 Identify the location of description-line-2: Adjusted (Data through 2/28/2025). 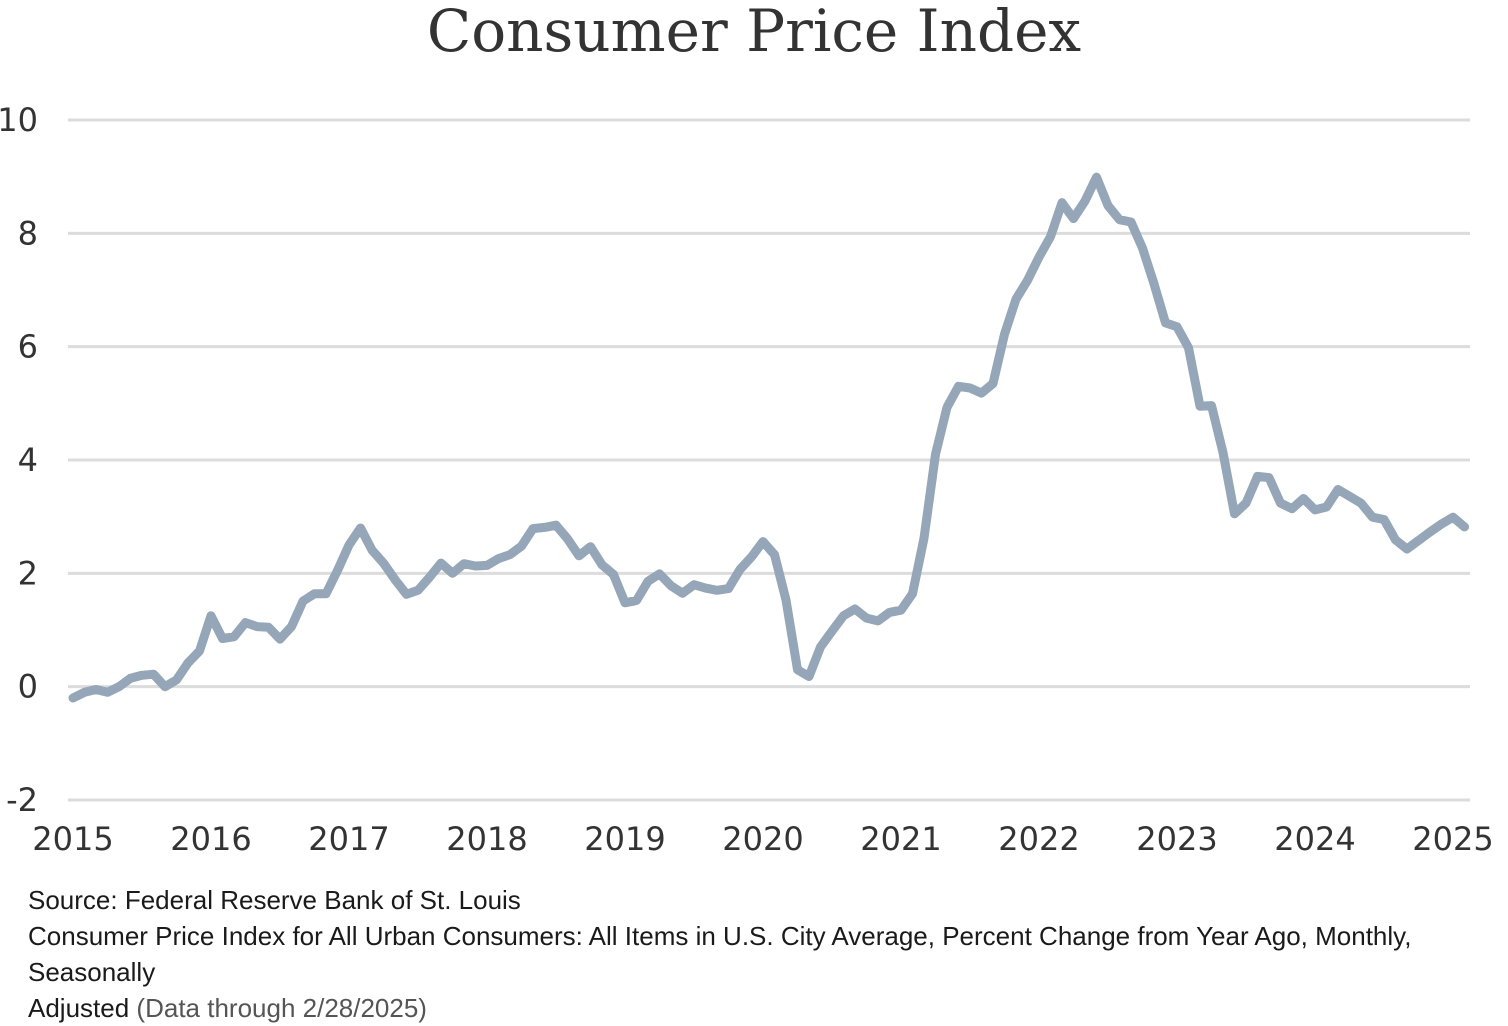
(763, 1008).